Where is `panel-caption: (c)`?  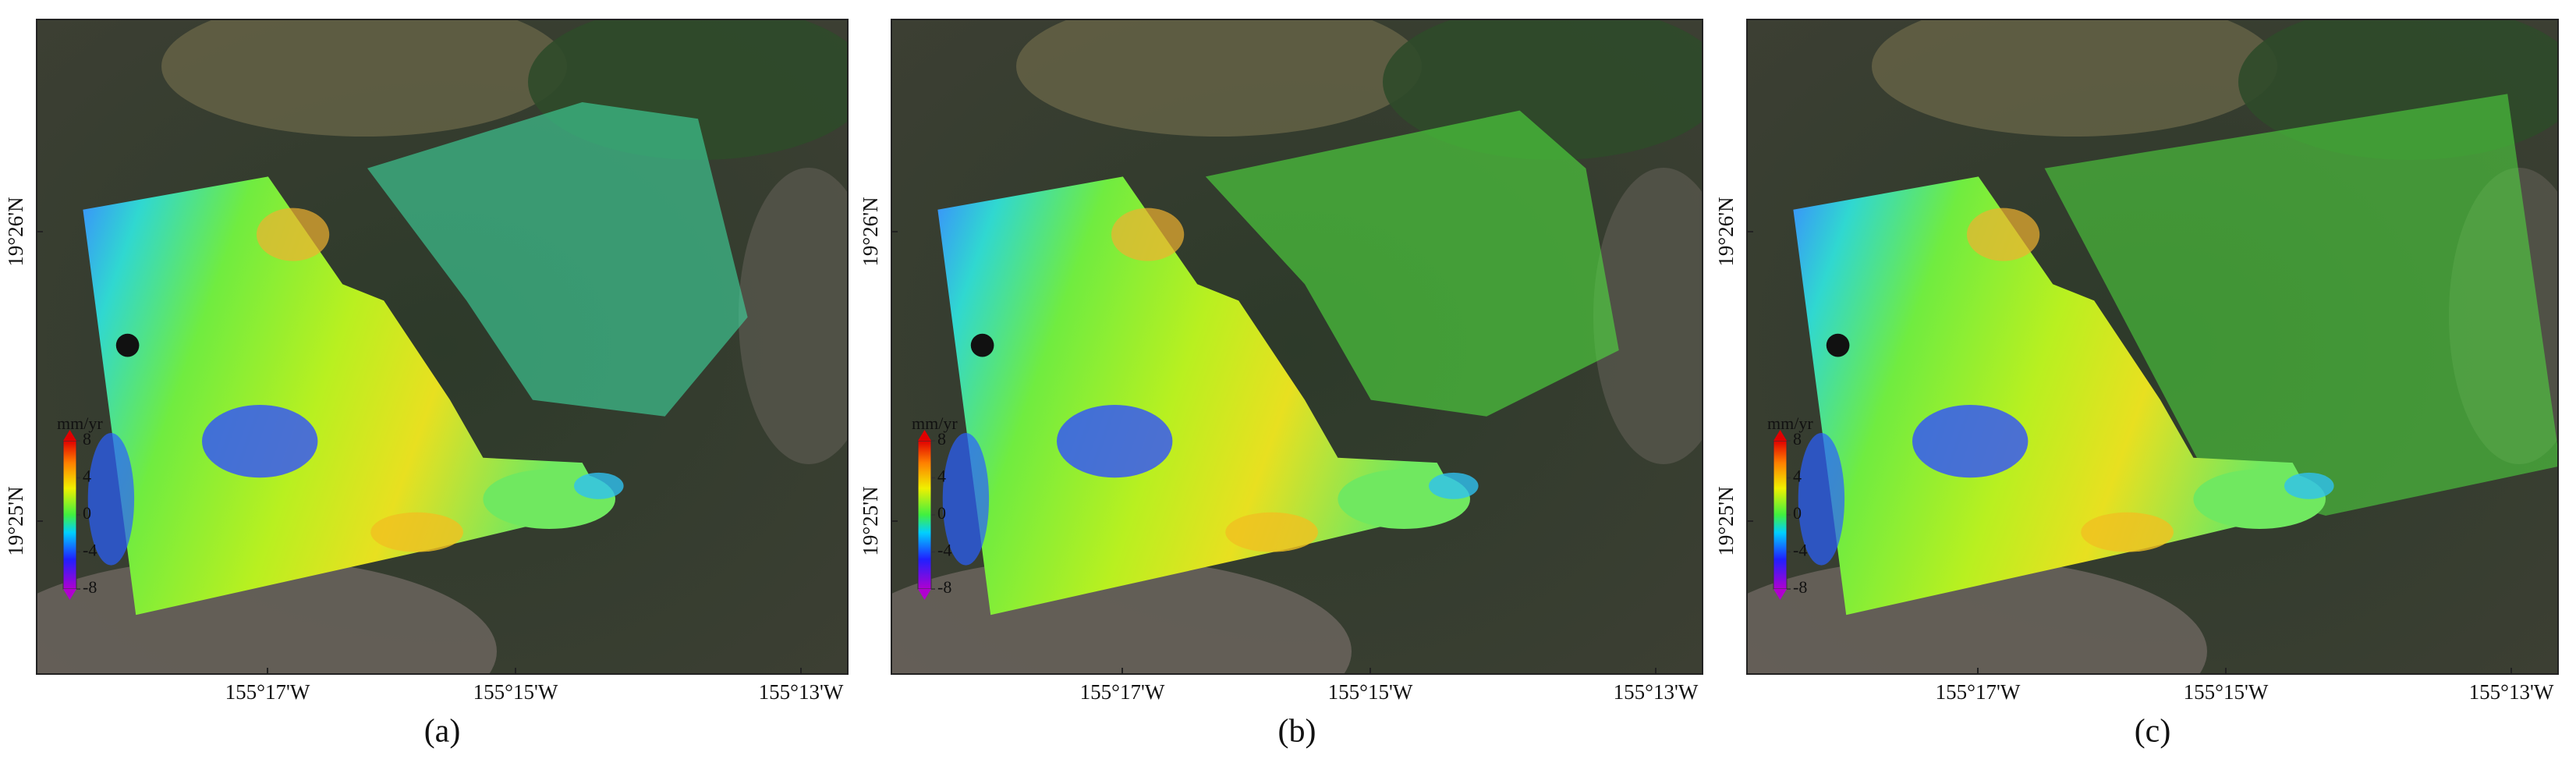 panel-caption: (c) is located at coordinates (2153, 732).